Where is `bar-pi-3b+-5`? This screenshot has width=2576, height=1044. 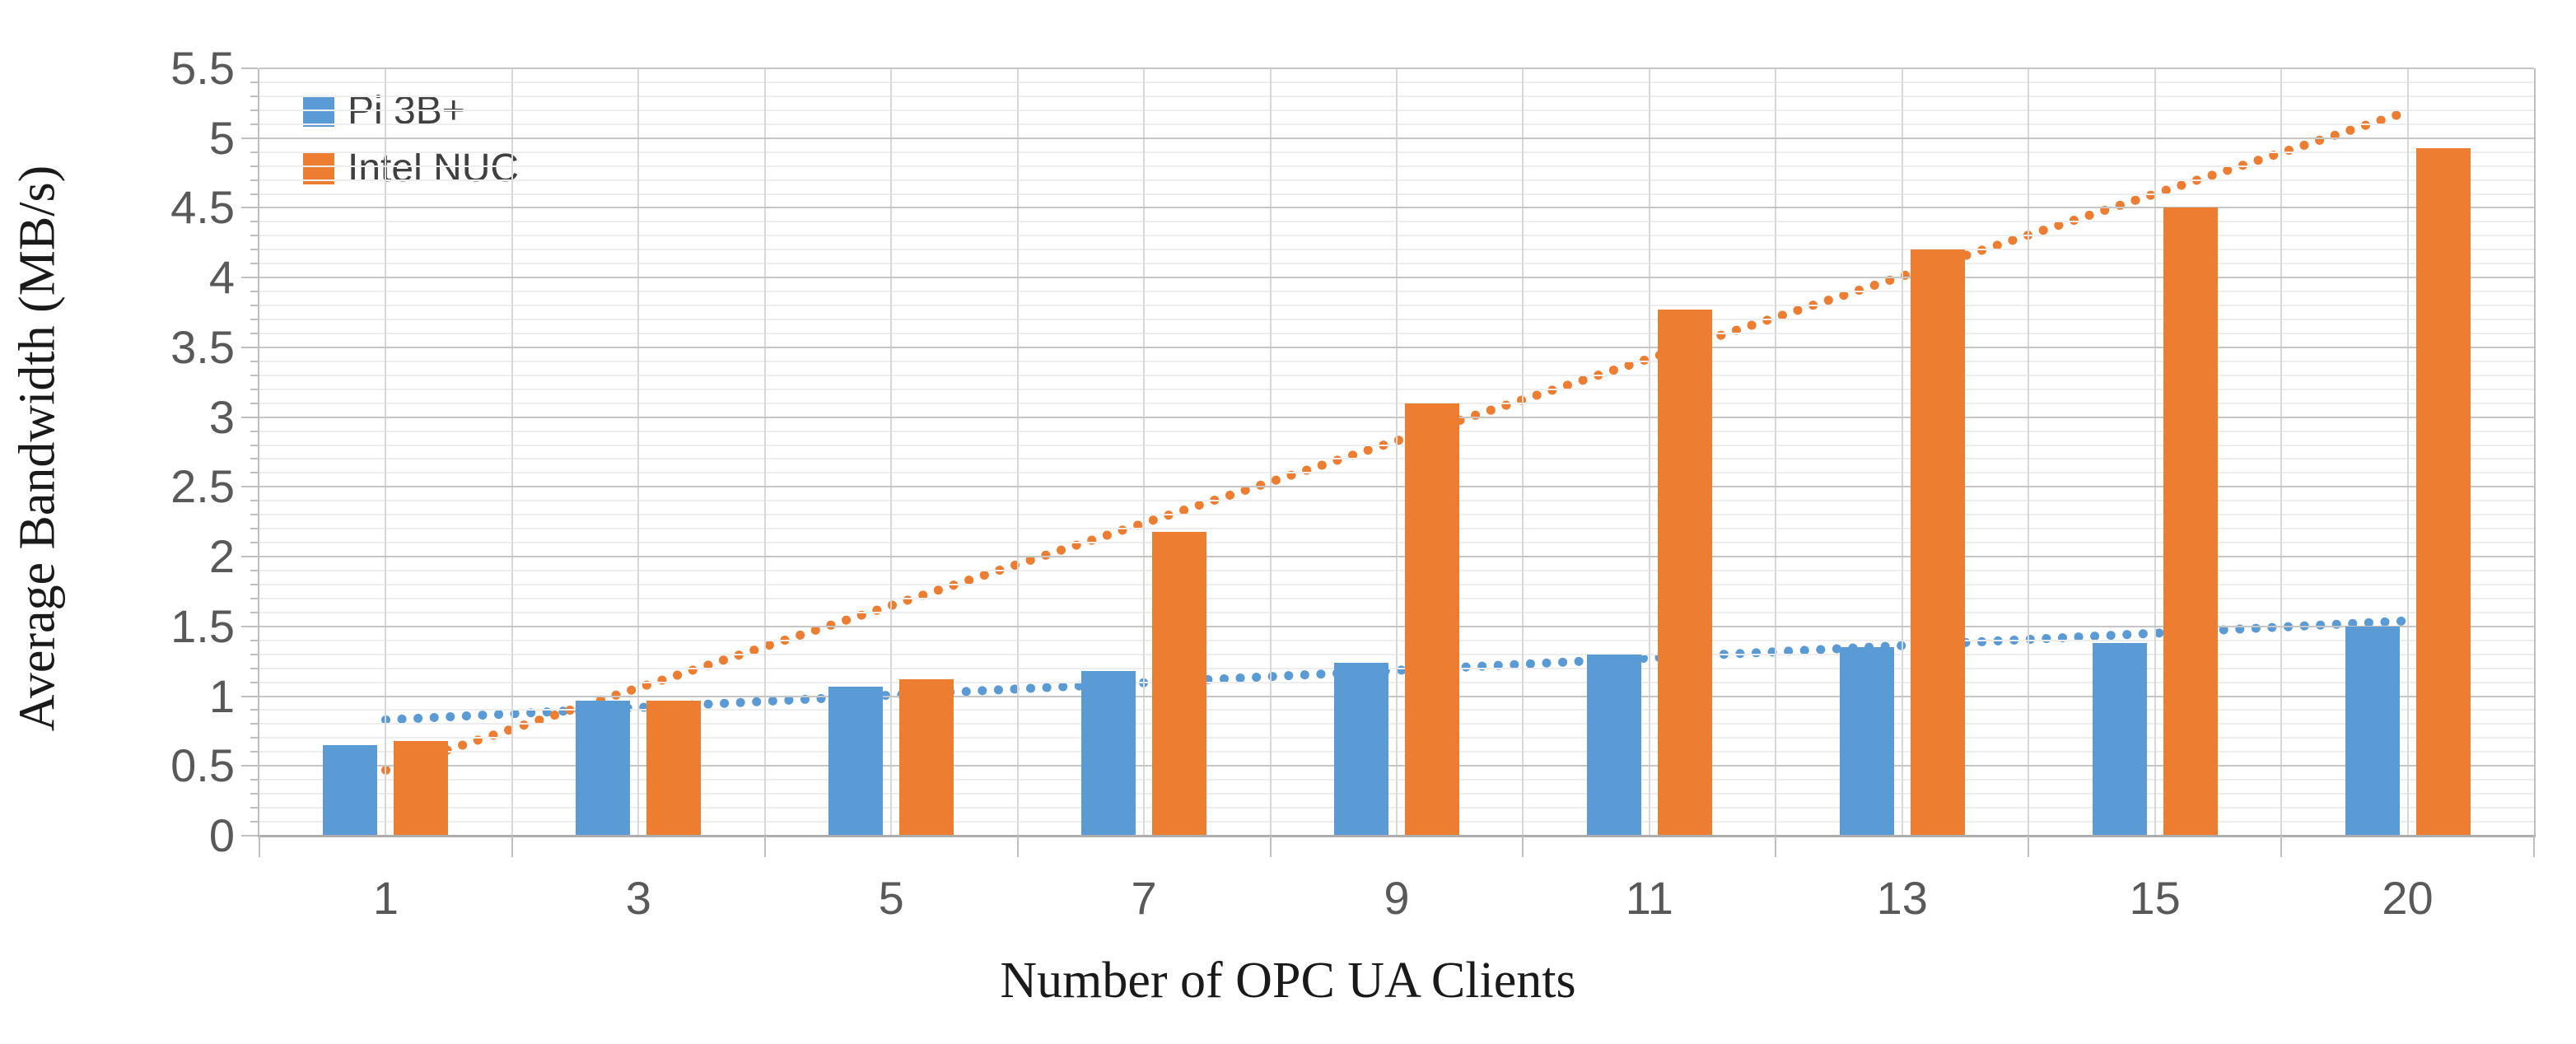
bar-pi-3b+-5 is located at coordinates (856, 761).